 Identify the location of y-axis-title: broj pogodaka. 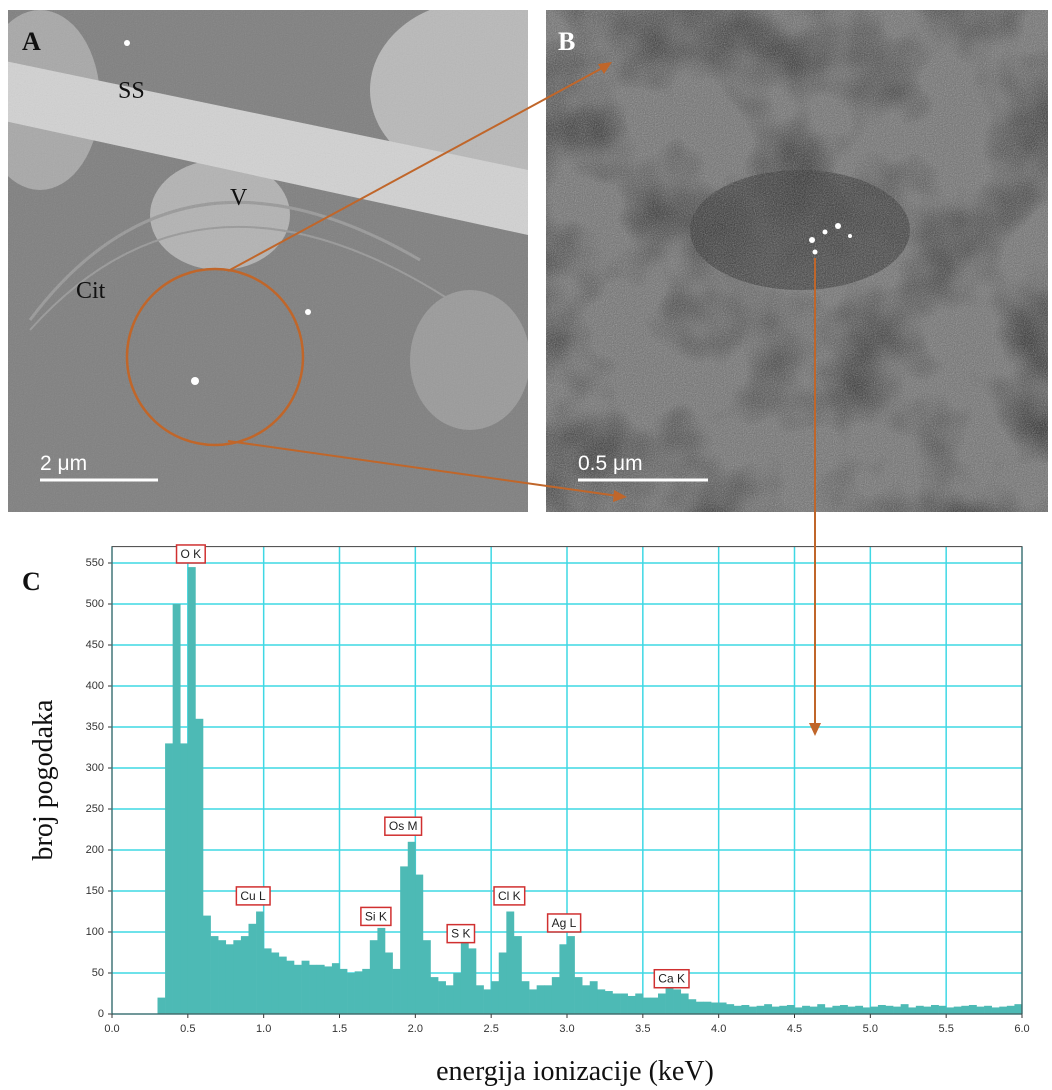
(43, 780).